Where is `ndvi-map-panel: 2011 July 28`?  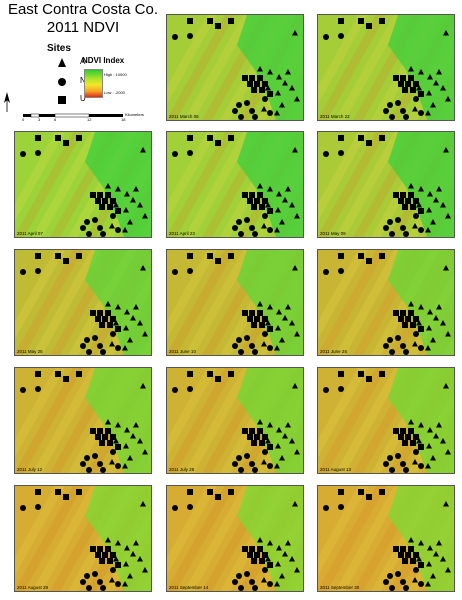 ndvi-map-panel: 2011 July 28 is located at coordinates (235, 420).